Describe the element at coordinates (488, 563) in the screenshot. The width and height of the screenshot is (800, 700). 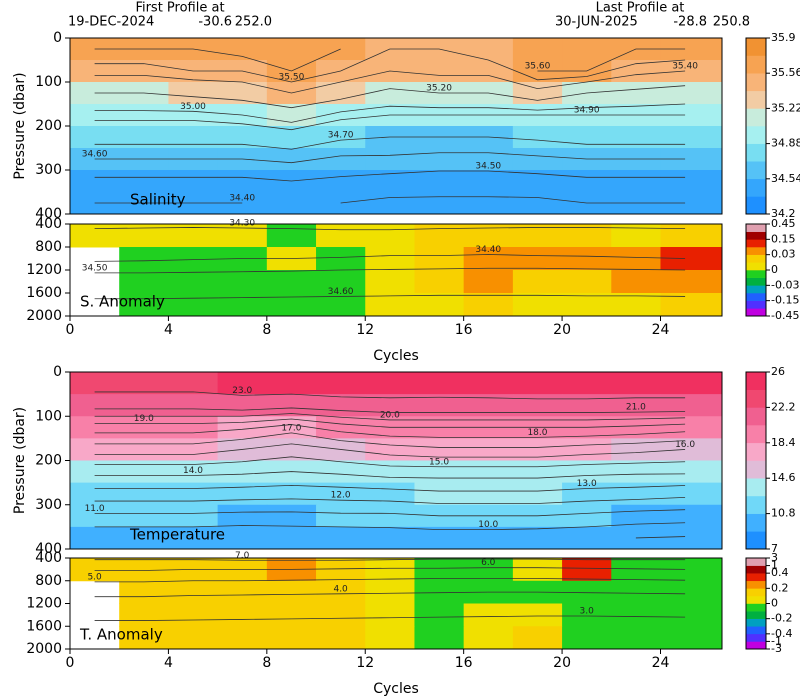
I see `contour-label: 6.0` at that location.